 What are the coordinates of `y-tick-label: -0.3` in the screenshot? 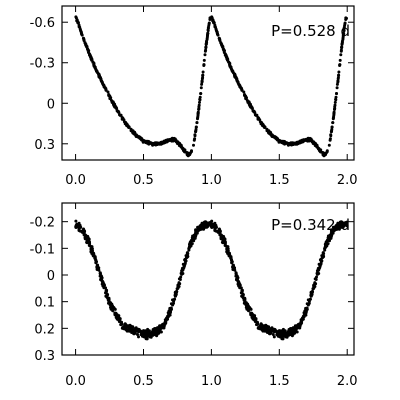 It's located at (42, 64).